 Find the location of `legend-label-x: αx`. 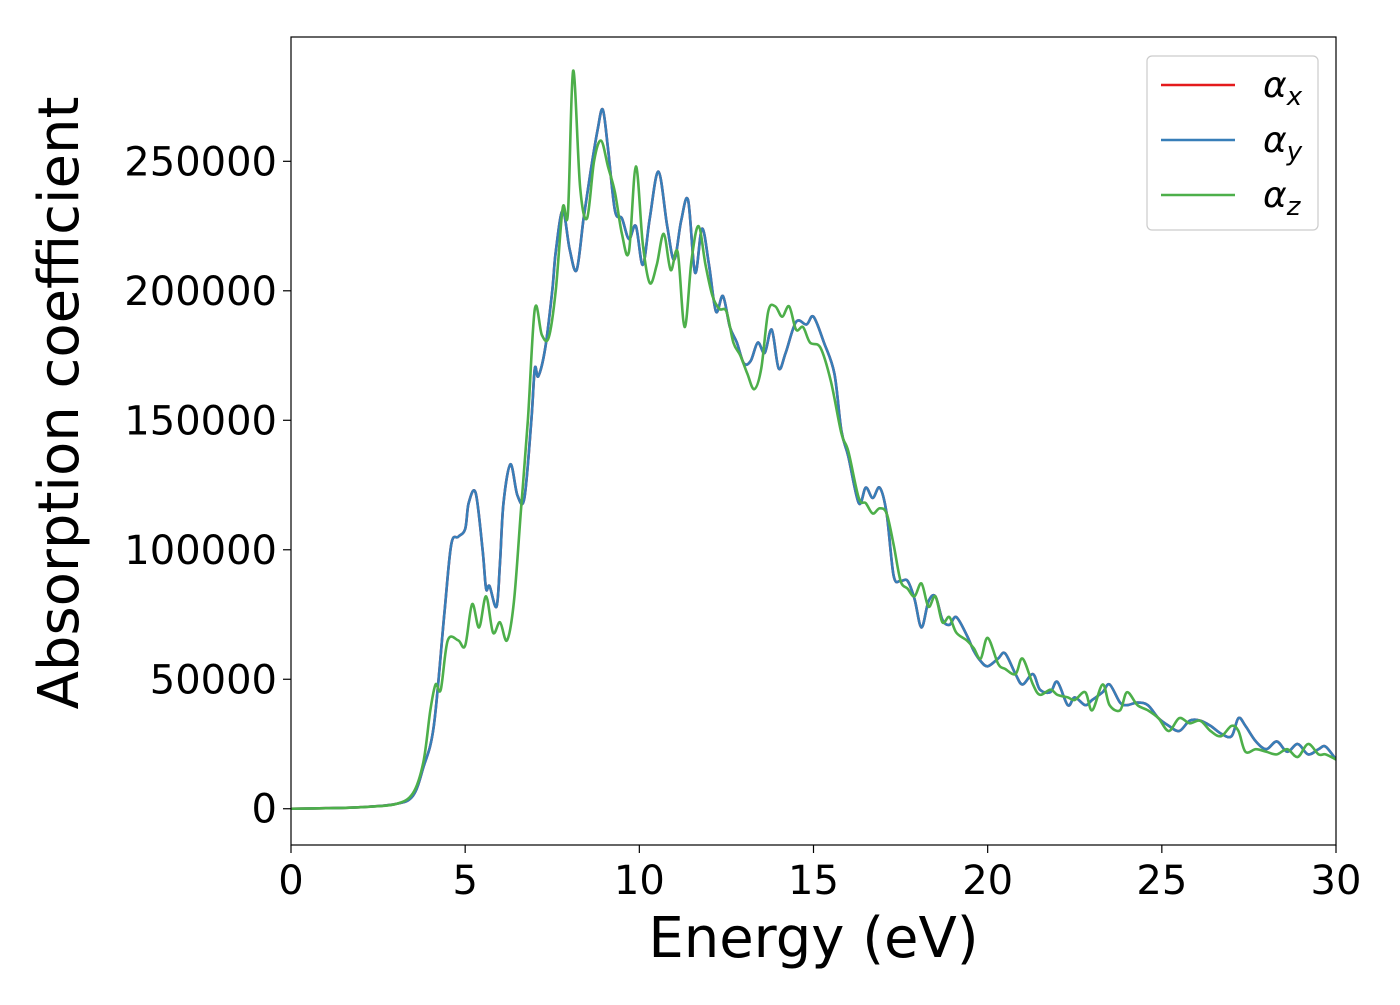

legend-label-x: αx is located at coordinates (1283, 88).